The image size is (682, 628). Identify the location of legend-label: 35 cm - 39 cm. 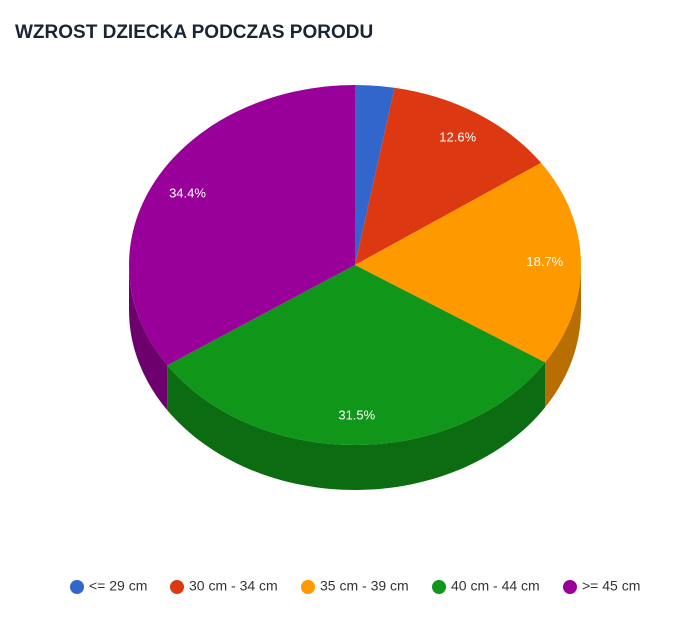
(364, 586).